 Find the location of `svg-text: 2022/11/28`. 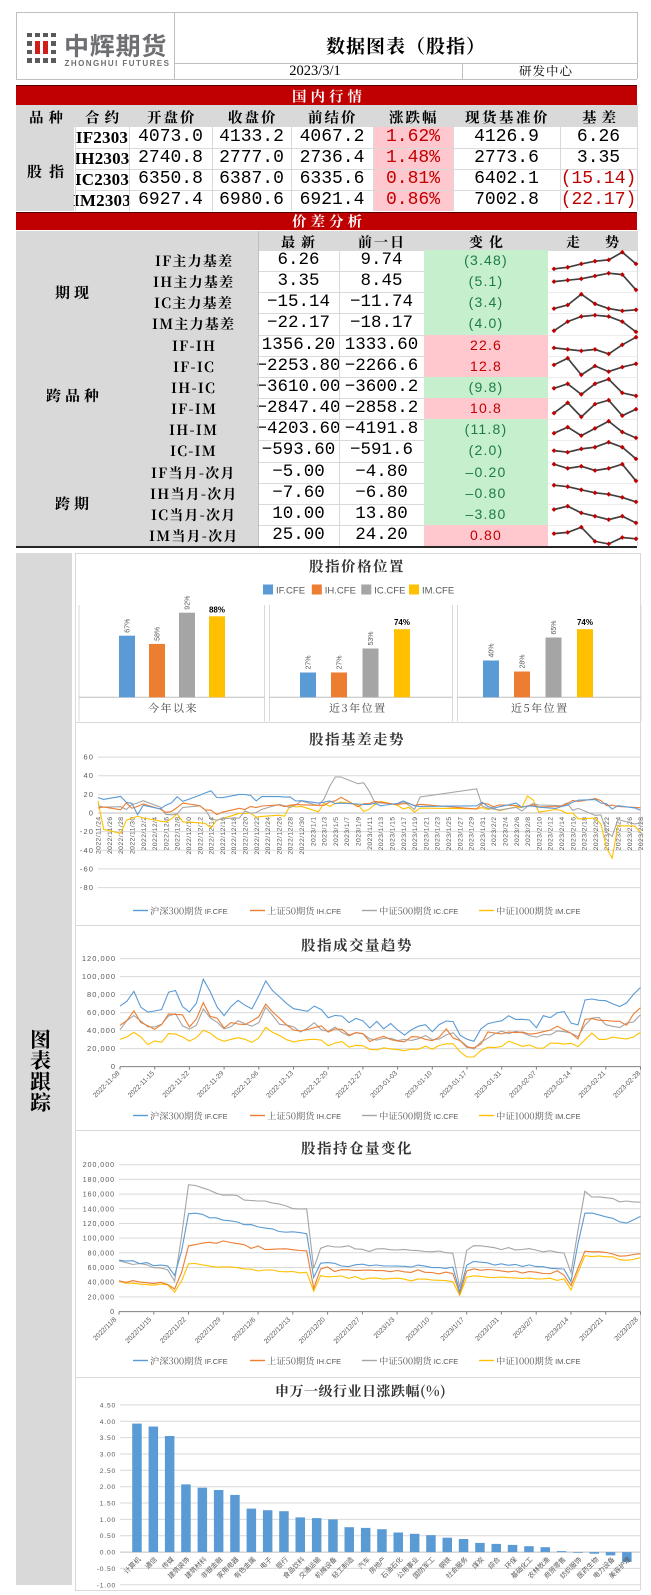

svg-text: 2022/11/28 is located at coordinates (121, 836).